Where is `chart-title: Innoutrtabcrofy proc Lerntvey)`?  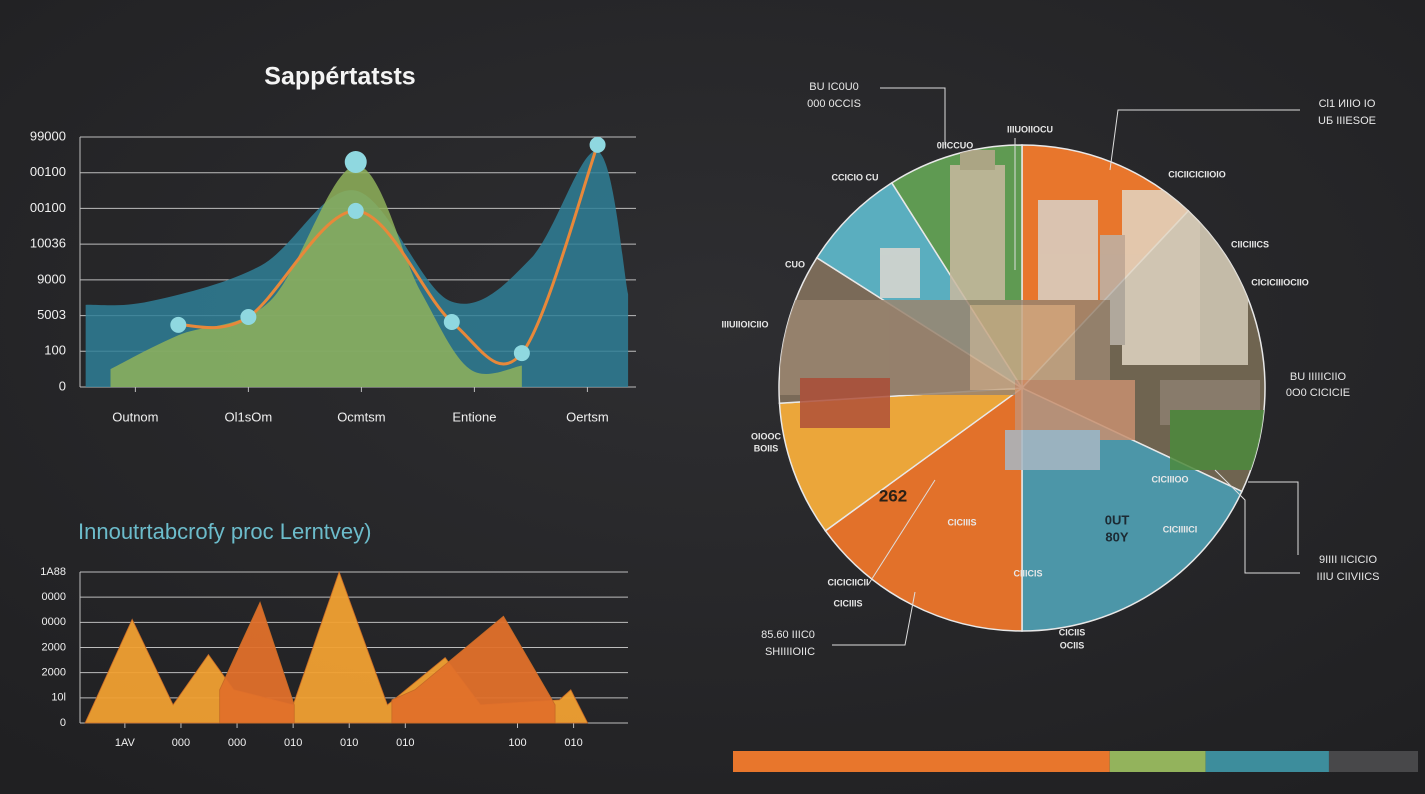
chart-title: Innoutrtabcrofy proc Lerntvey) is located at coordinates (224, 531).